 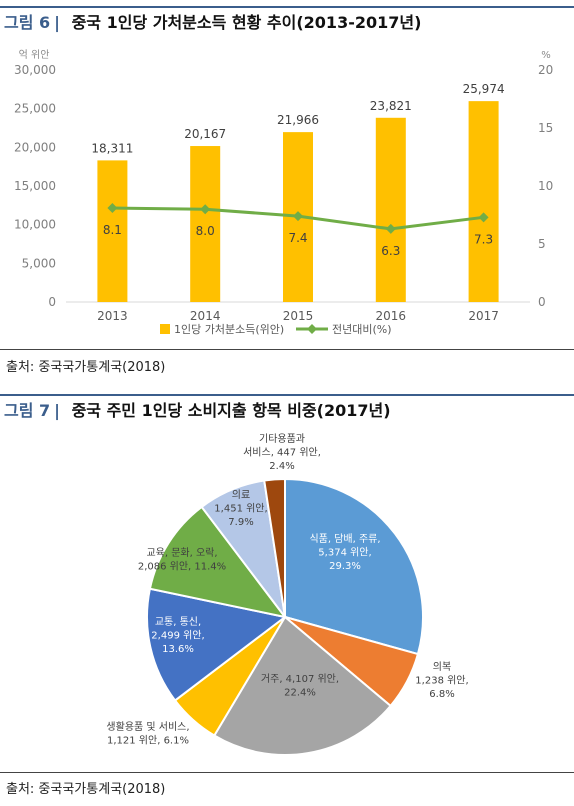 I want to click on growth-point-label: 7.4, so click(x=297, y=238).